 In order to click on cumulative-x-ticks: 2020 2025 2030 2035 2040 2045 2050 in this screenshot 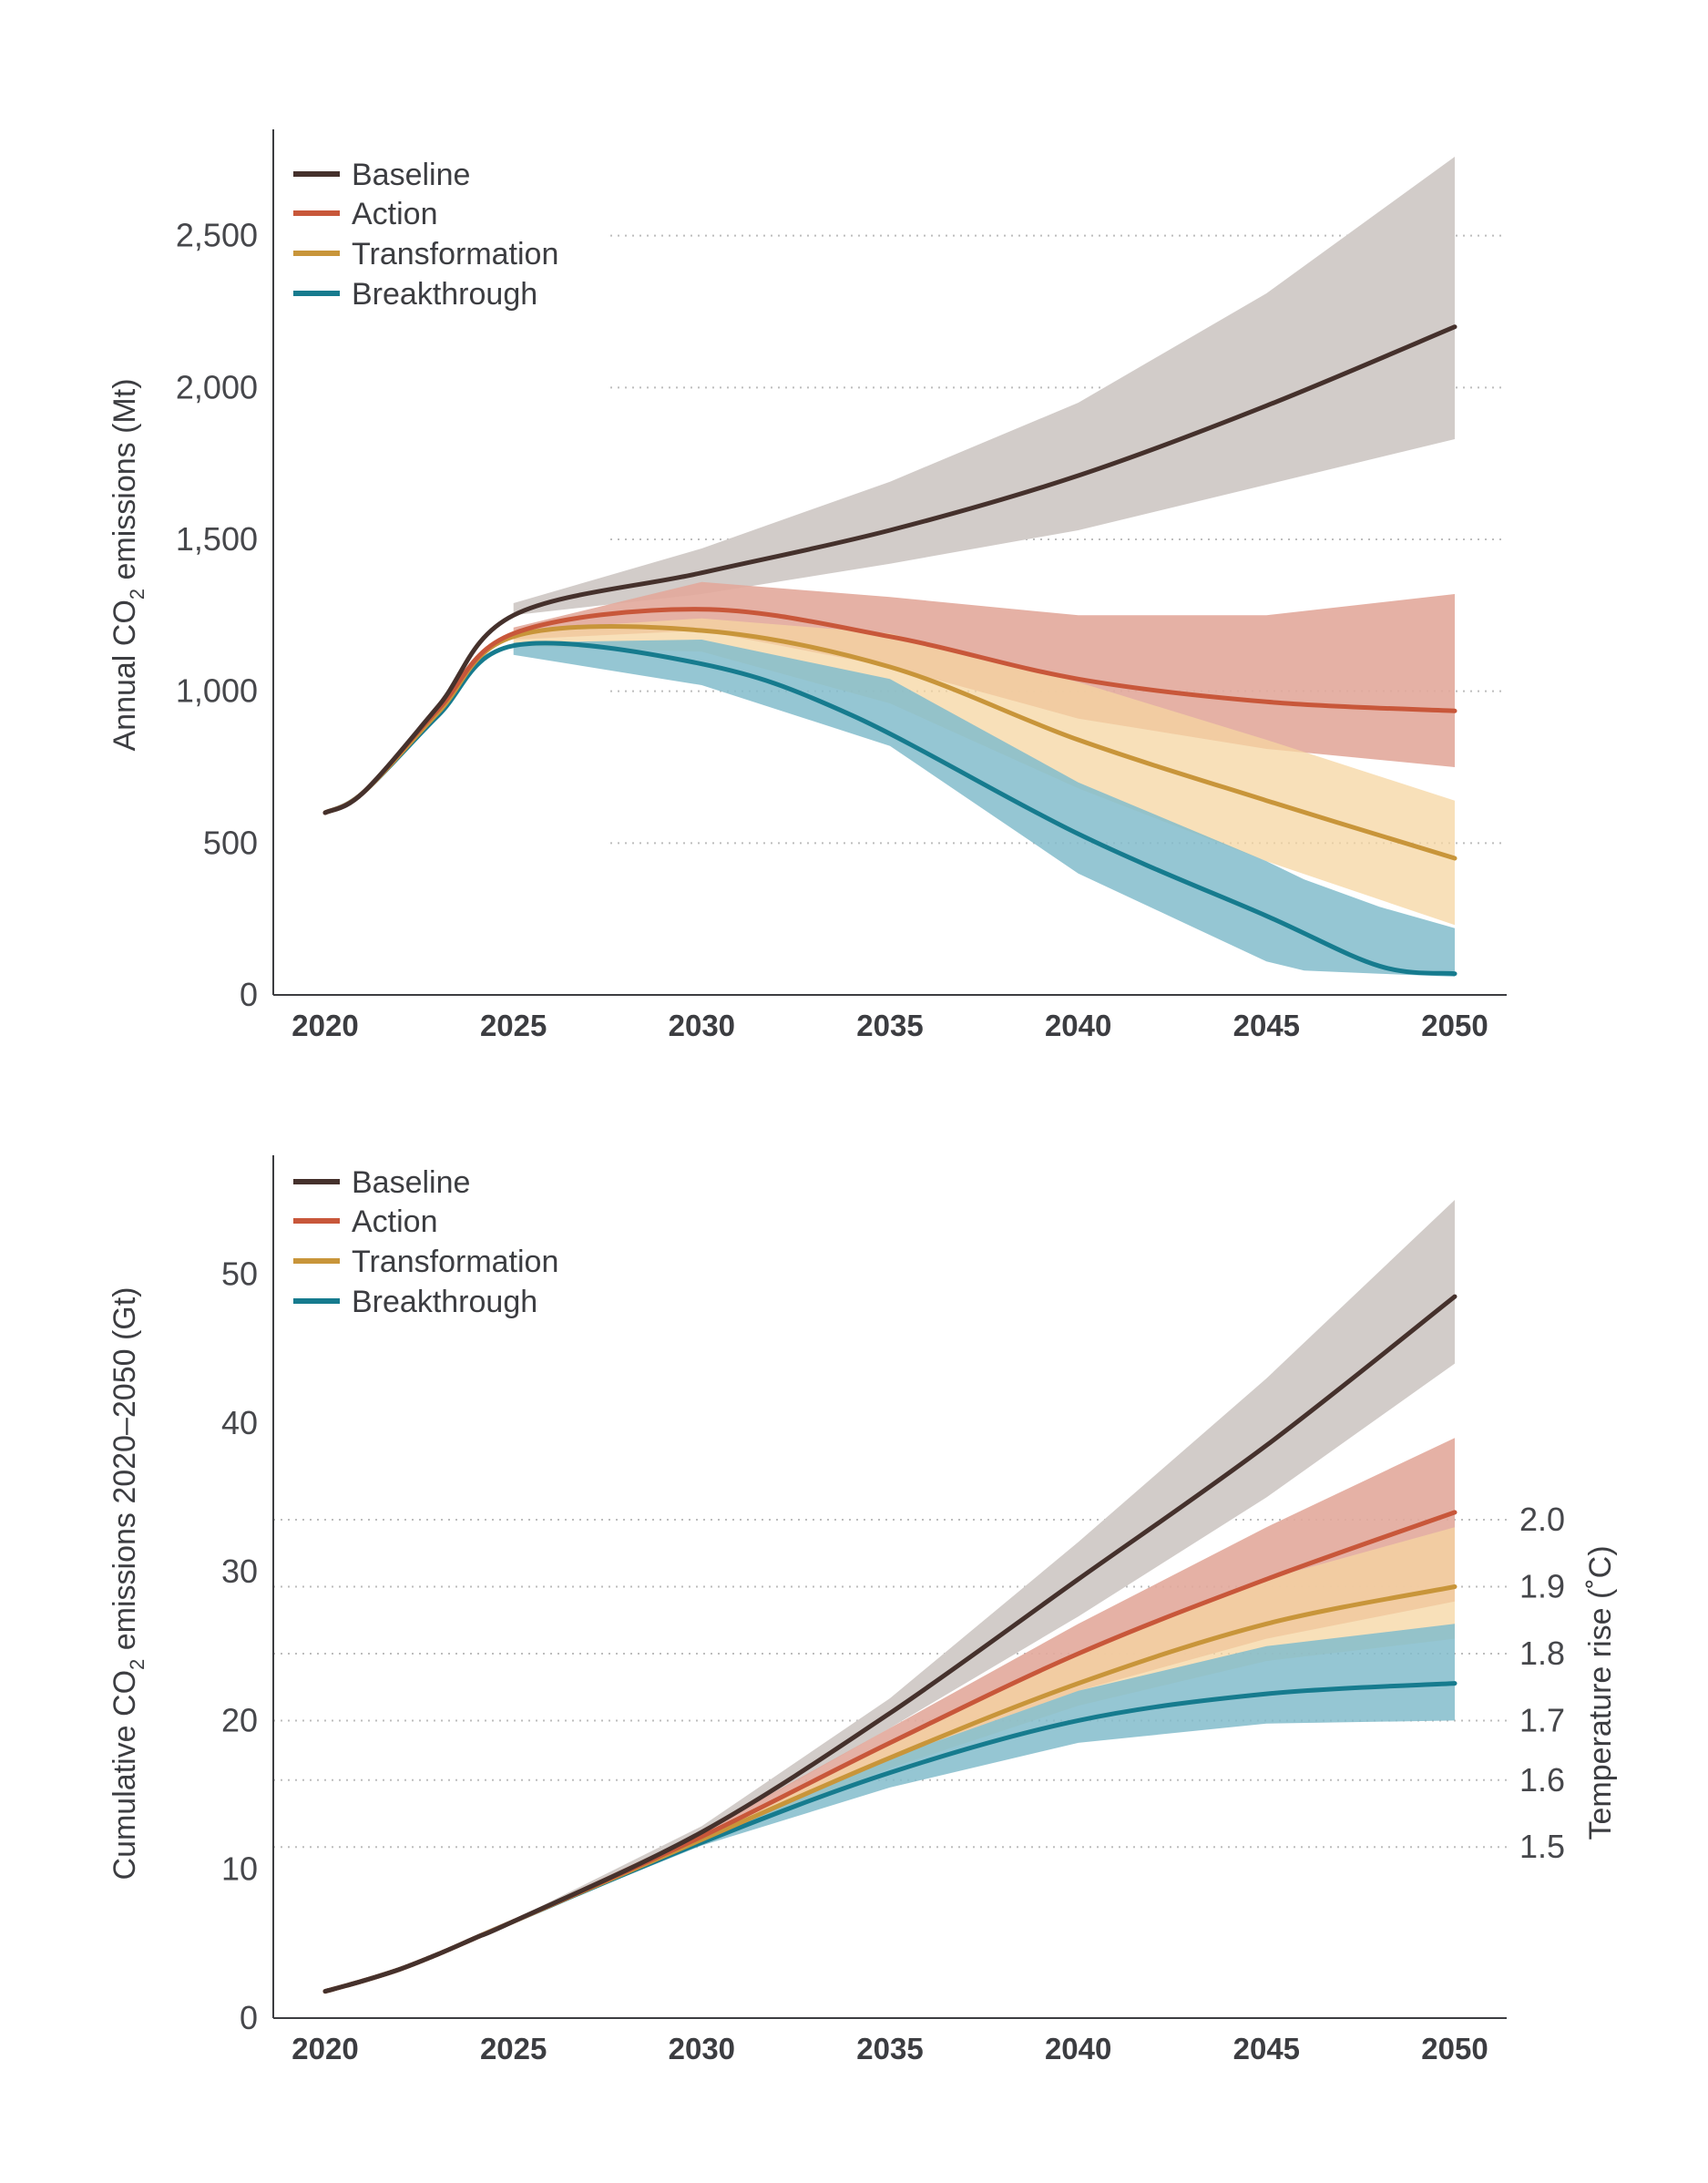, I will do `click(890, 2048)`.